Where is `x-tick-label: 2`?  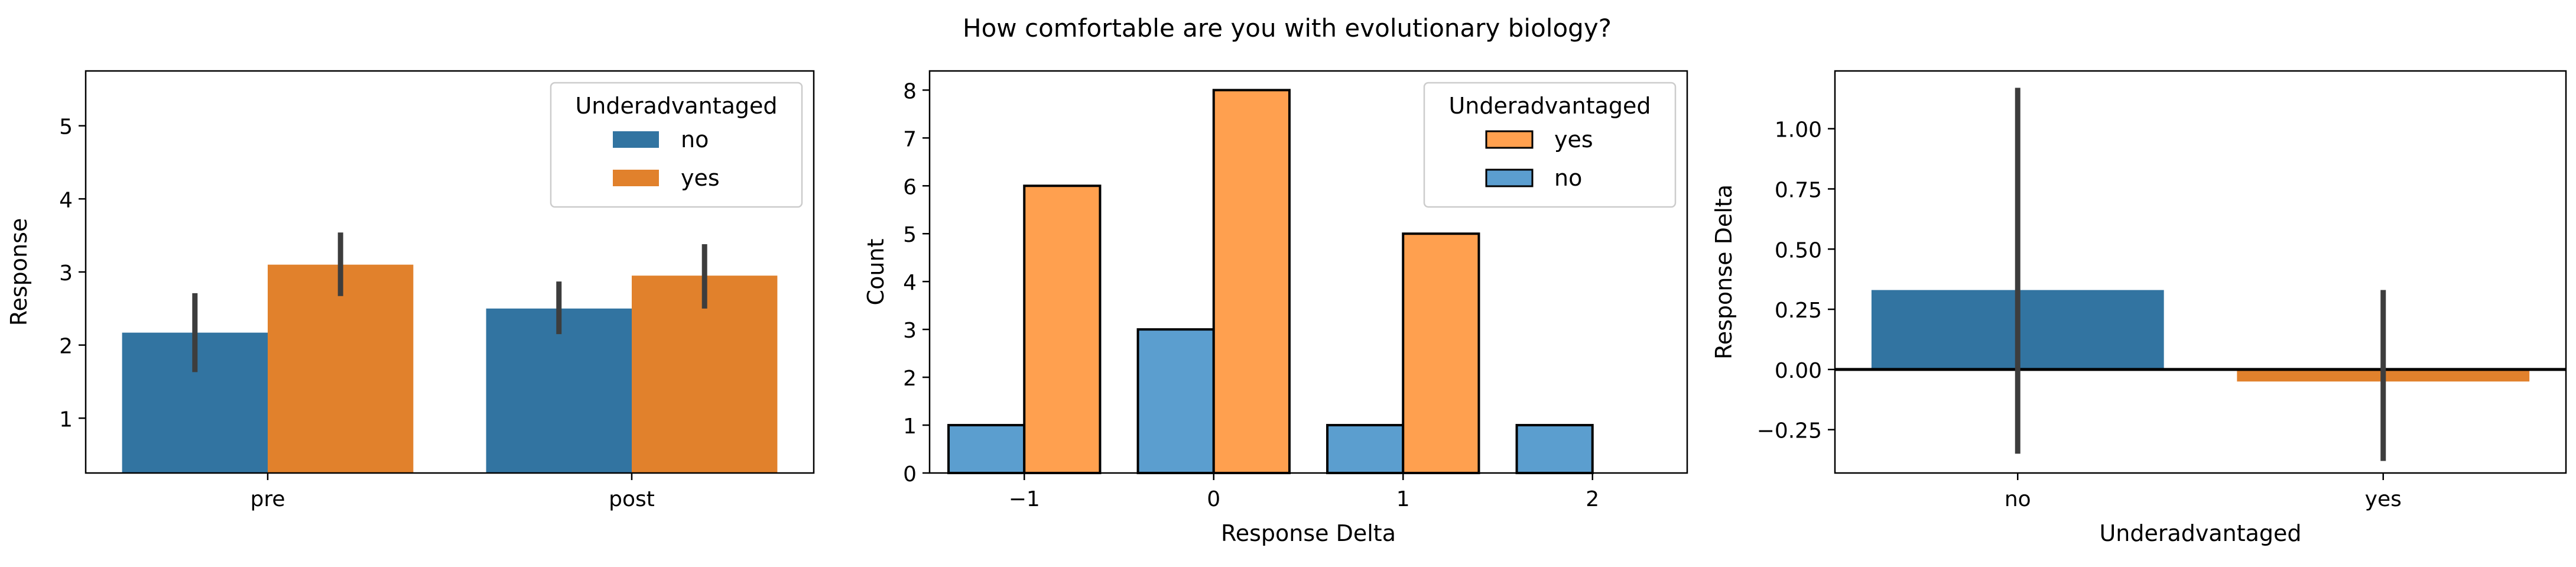 x-tick-label: 2 is located at coordinates (1592, 499).